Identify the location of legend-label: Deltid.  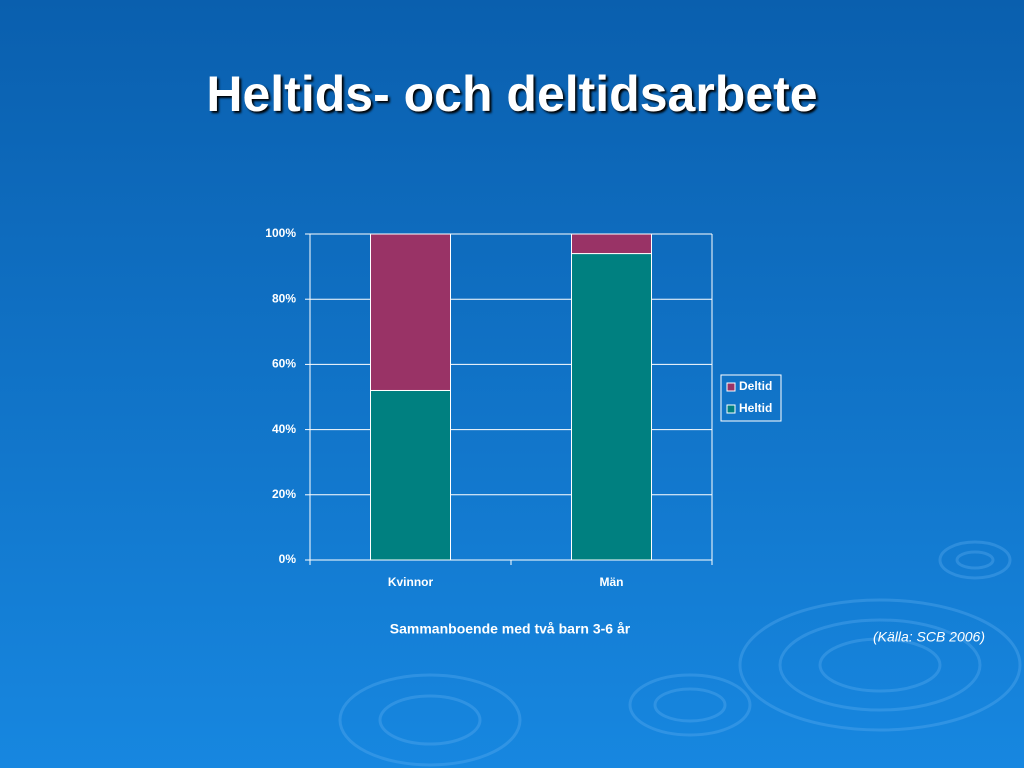
(755, 386).